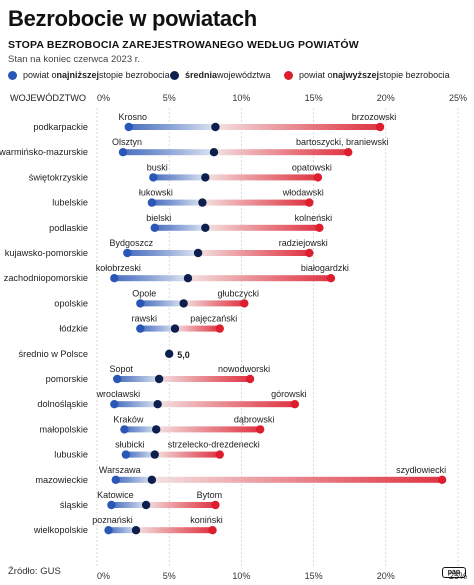 The width and height of the screenshot is (474, 585). What do you see at coordinates (386, 98) in the screenshot?
I see `x-tick-label-top: 20%` at bounding box center [386, 98].